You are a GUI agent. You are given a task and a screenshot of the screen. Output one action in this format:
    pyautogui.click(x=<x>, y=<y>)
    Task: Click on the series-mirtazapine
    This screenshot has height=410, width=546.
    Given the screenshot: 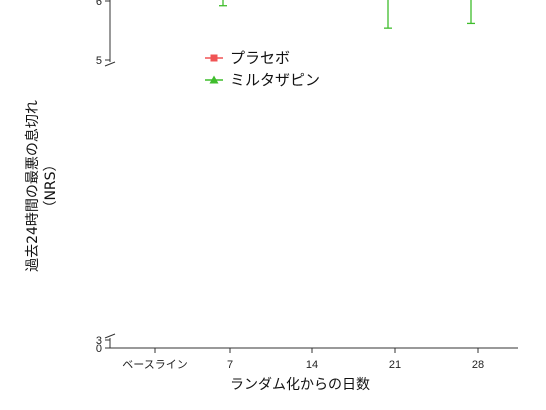 What is the action you would take?
    pyautogui.click(x=347, y=14)
    